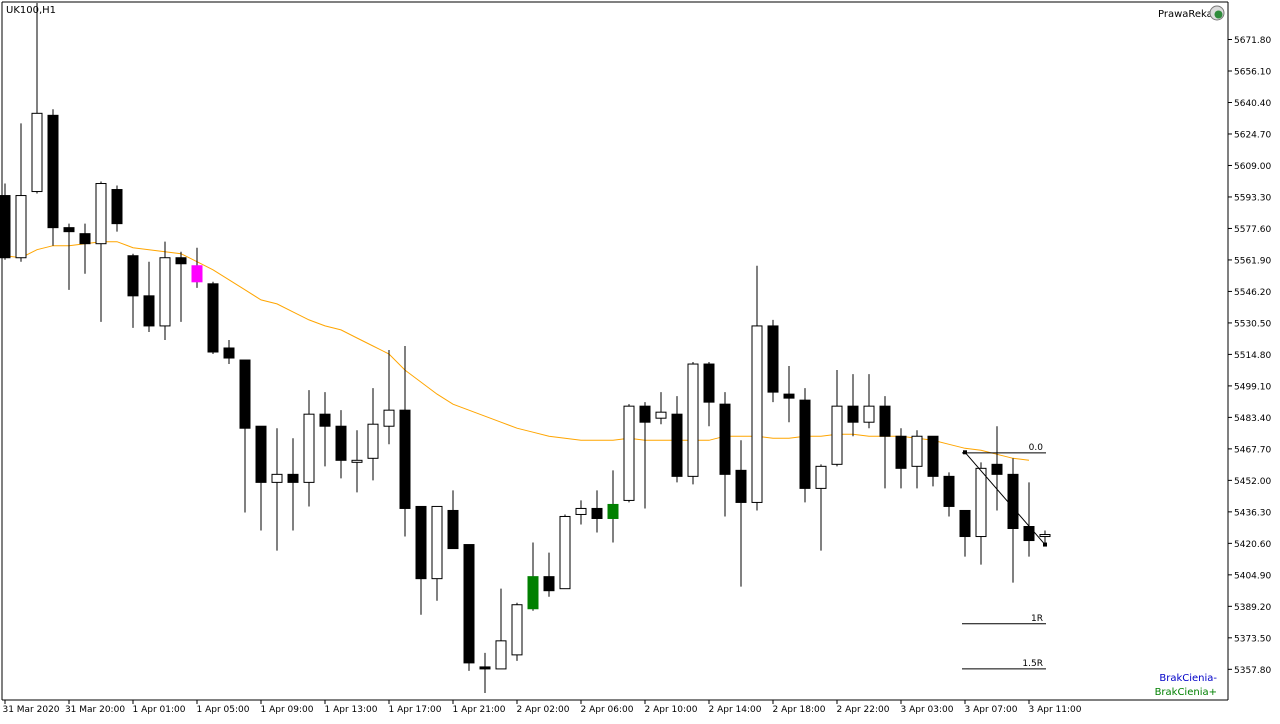 The image size is (1280, 724). Describe the element at coordinates (287, 710) in the screenshot. I see `x-tick-label: 1 Apr 09:00` at that location.